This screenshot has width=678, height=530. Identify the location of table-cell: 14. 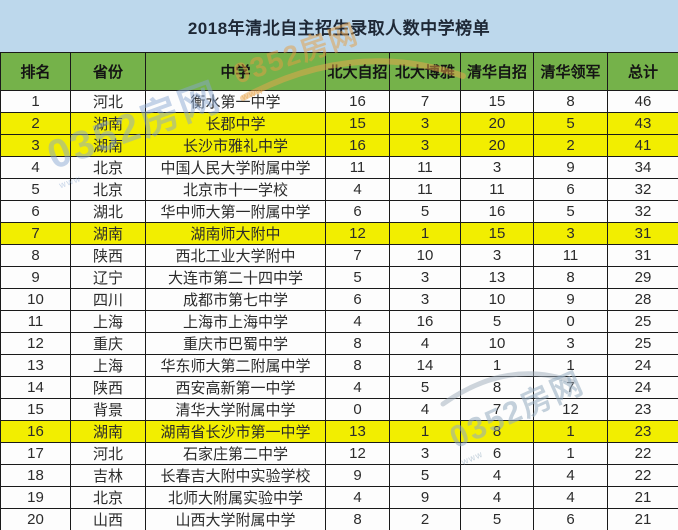
(35, 387).